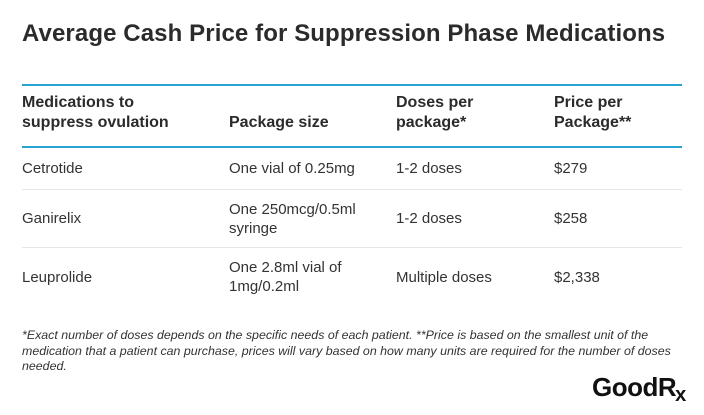 The width and height of the screenshot is (704, 415). I want to click on header-package-size: Package size, so click(279, 122).